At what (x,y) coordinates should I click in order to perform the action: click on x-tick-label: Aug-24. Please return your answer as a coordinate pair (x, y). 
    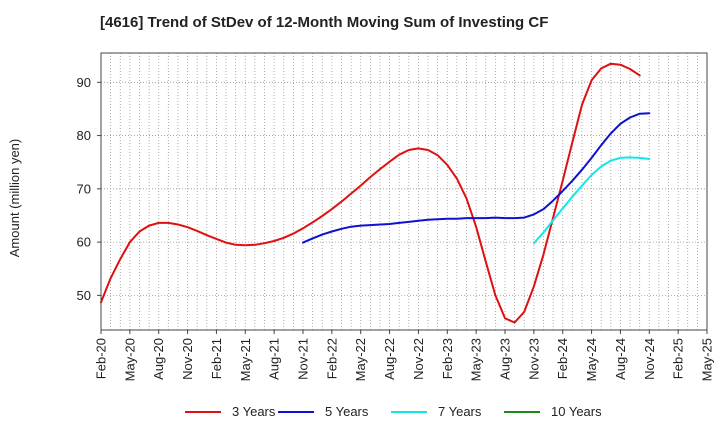
    Looking at the image, I should click on (620, 359).